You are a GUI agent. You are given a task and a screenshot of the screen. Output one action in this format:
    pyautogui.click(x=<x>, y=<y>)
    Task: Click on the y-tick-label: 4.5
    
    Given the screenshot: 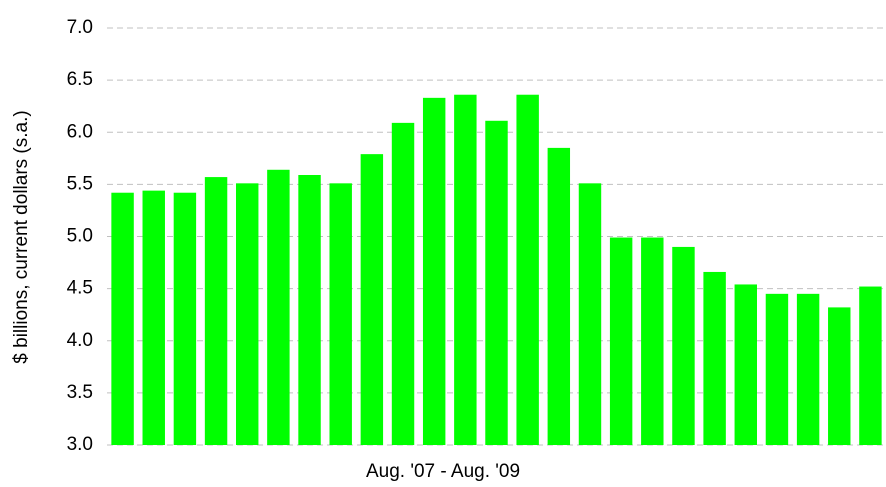 What is the action you would take?
    pyautogui.click(x=80, y=288)
    